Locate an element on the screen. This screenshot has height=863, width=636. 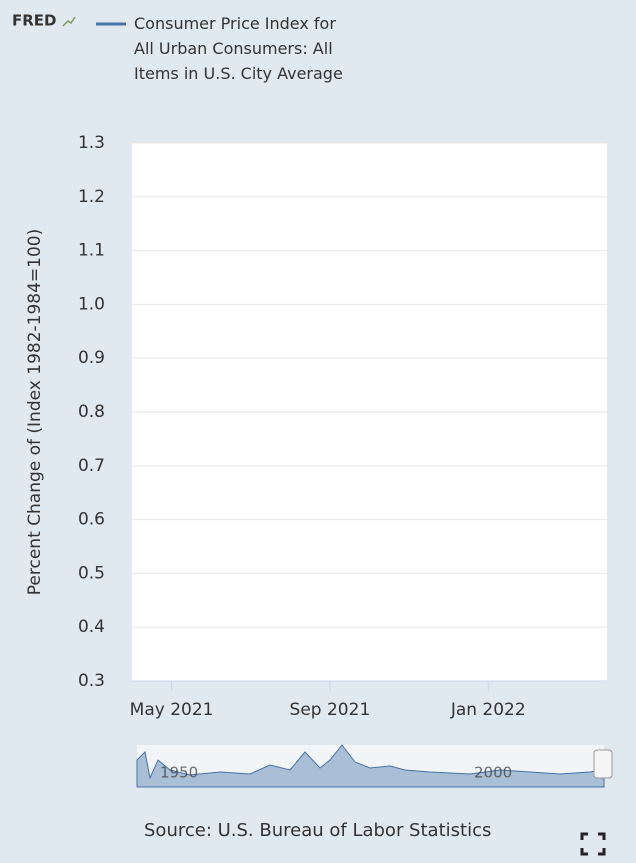
y-tick-label: 1.1 is located at coordinates (91, 251).